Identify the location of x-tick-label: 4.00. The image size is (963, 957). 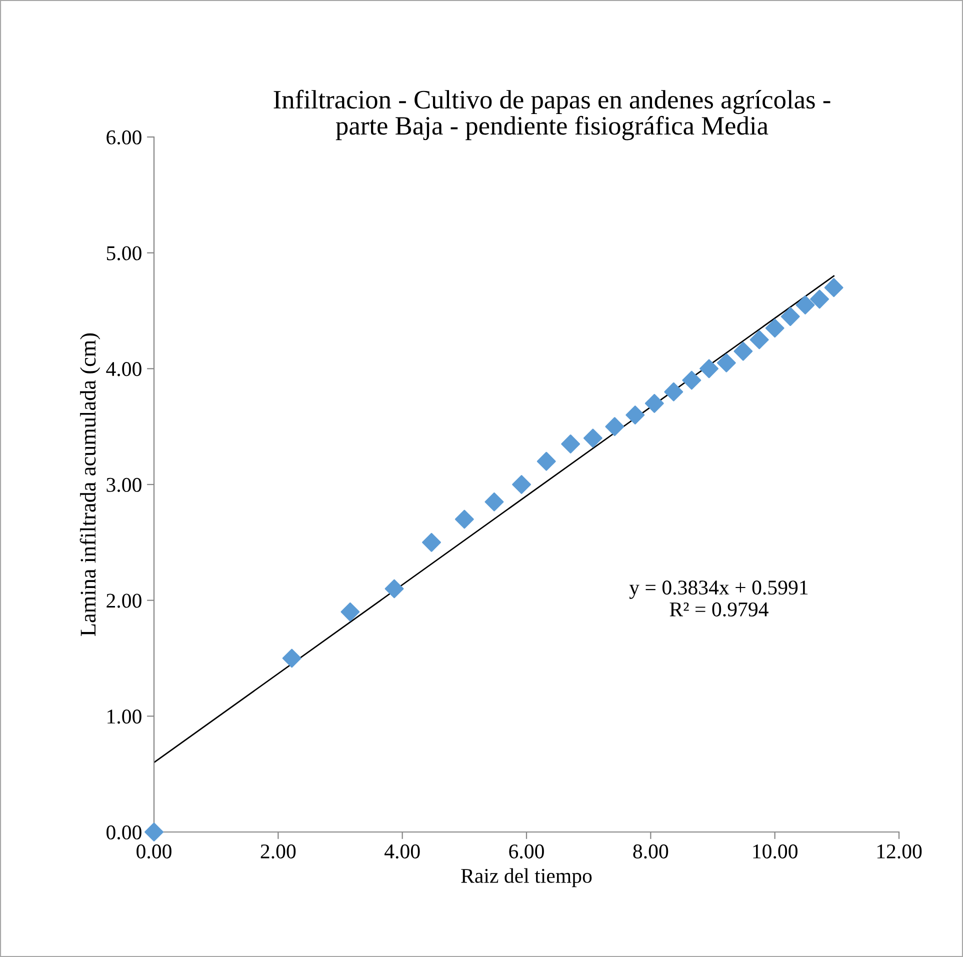
(402, 851).